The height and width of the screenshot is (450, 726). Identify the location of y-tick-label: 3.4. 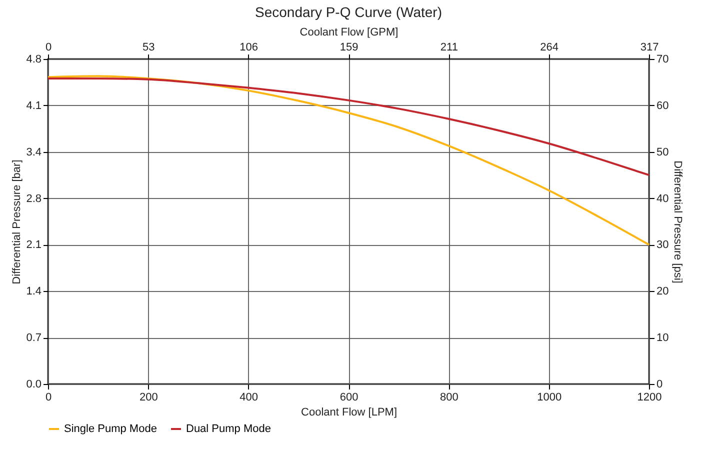
(34, 152).